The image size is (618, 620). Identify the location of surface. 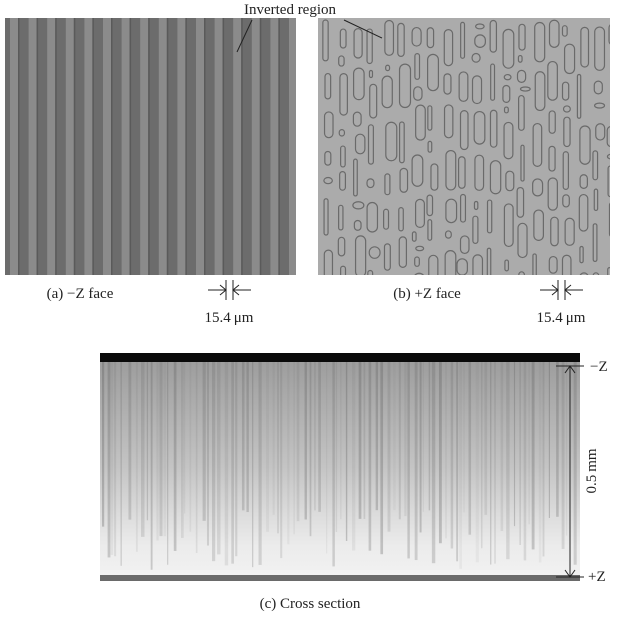
(340, 578).